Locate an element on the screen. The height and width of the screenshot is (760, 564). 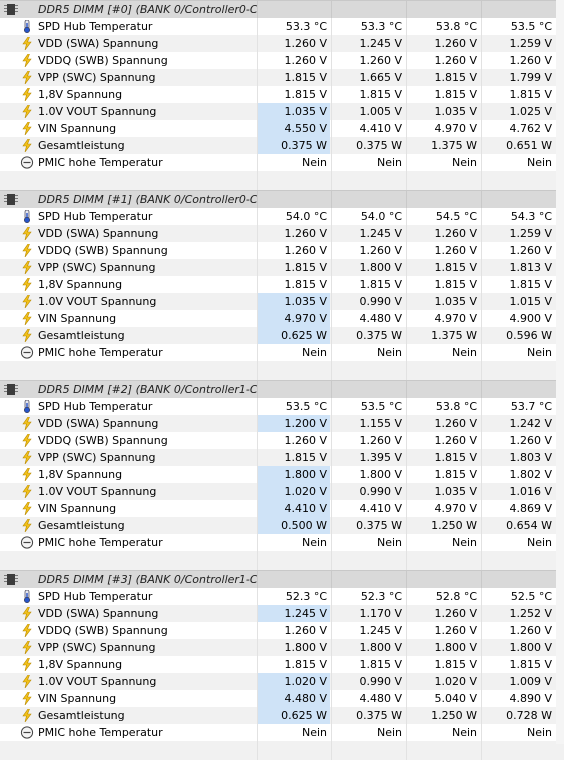
memory-chip-icon is located at coordinates (11, 199).